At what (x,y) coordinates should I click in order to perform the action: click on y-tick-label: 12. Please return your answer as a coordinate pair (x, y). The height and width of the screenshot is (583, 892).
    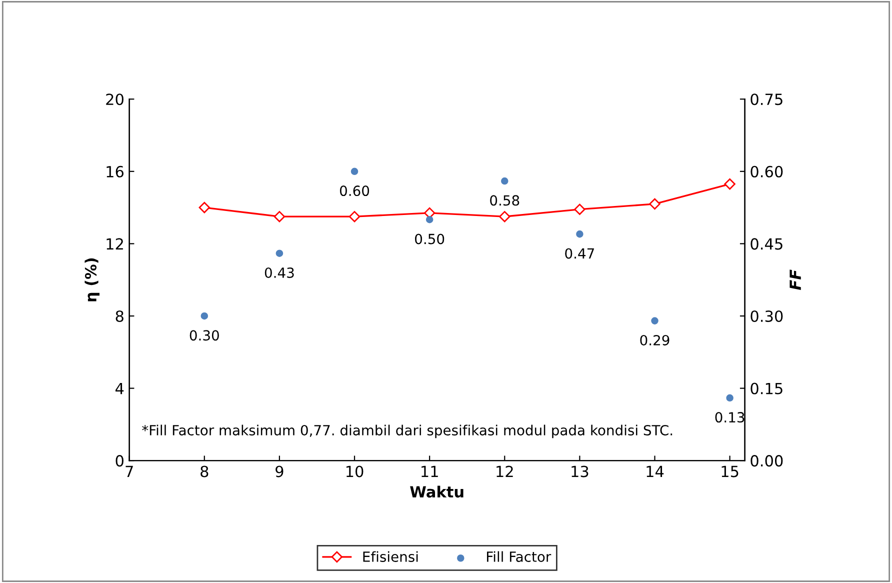
    Looking at the image, I should click on (114, 244).